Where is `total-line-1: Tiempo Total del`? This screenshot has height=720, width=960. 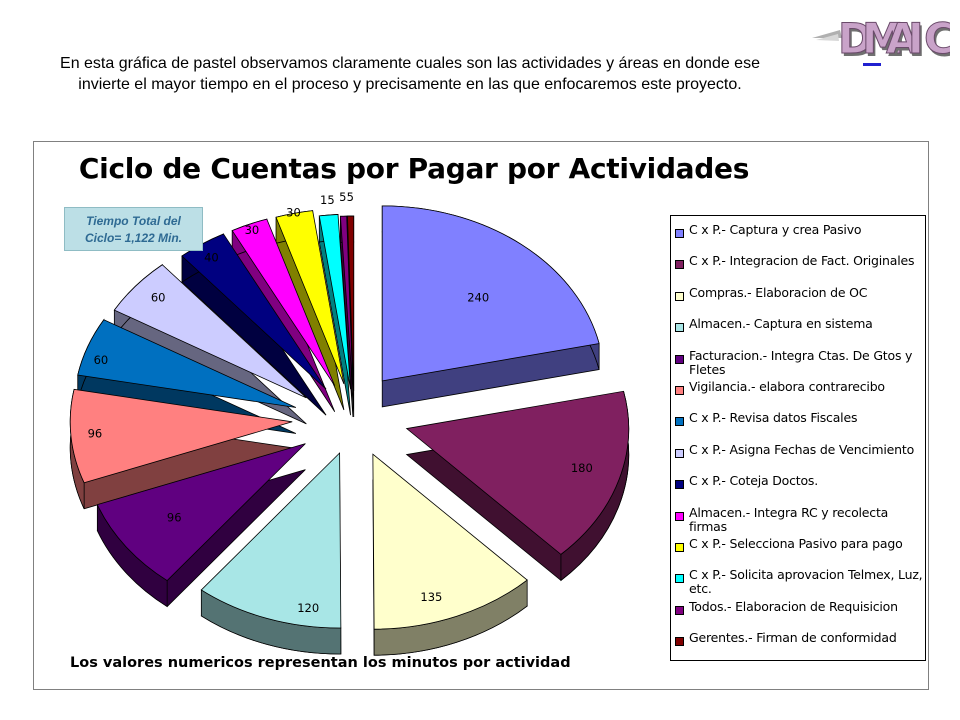 total-line-1: Tiempo Total del is located at coordinates (133, 221).